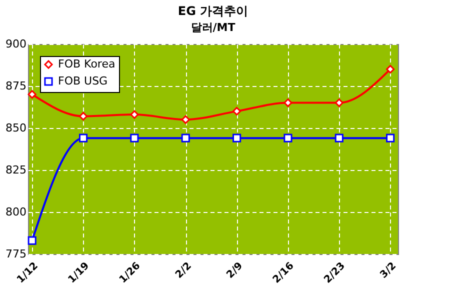 This screenshot has width=453, height=307. I want to click on legend-label: FOB Korea, so click(87, 64).